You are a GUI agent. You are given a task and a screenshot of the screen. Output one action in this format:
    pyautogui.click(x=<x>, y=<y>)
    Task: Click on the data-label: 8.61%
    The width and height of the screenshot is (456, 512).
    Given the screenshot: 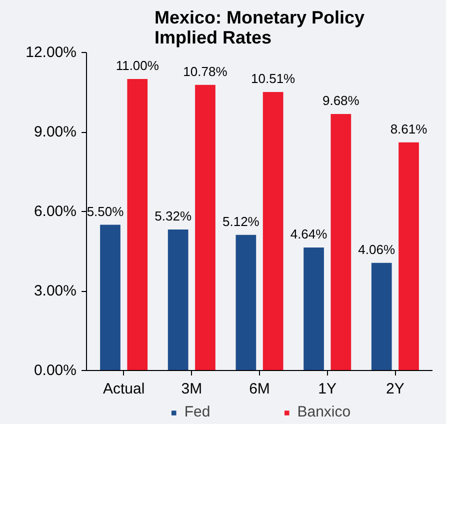 What is the action you would take?
    pyautogui.click(x=409, y=128)
    